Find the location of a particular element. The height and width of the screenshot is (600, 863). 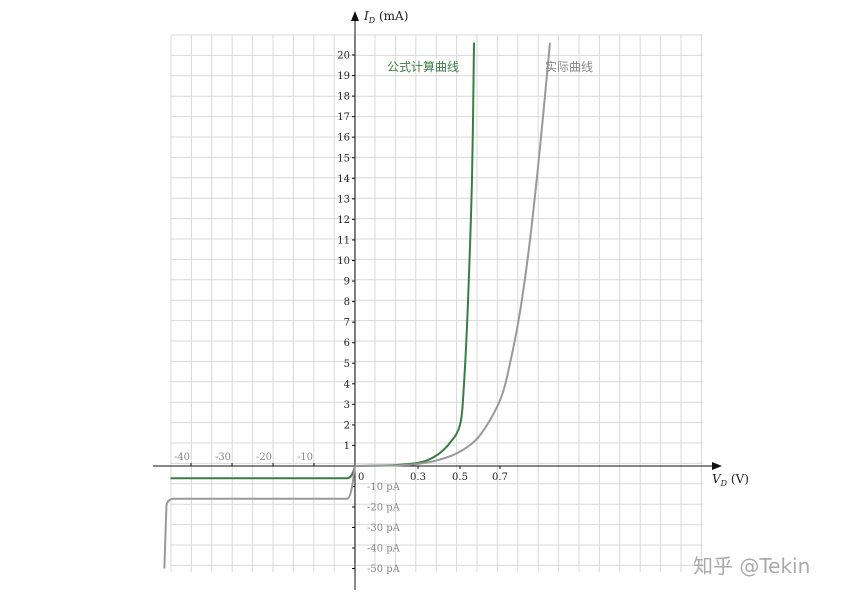

y-tick-label: 16 is located at coordinates (343, 138).